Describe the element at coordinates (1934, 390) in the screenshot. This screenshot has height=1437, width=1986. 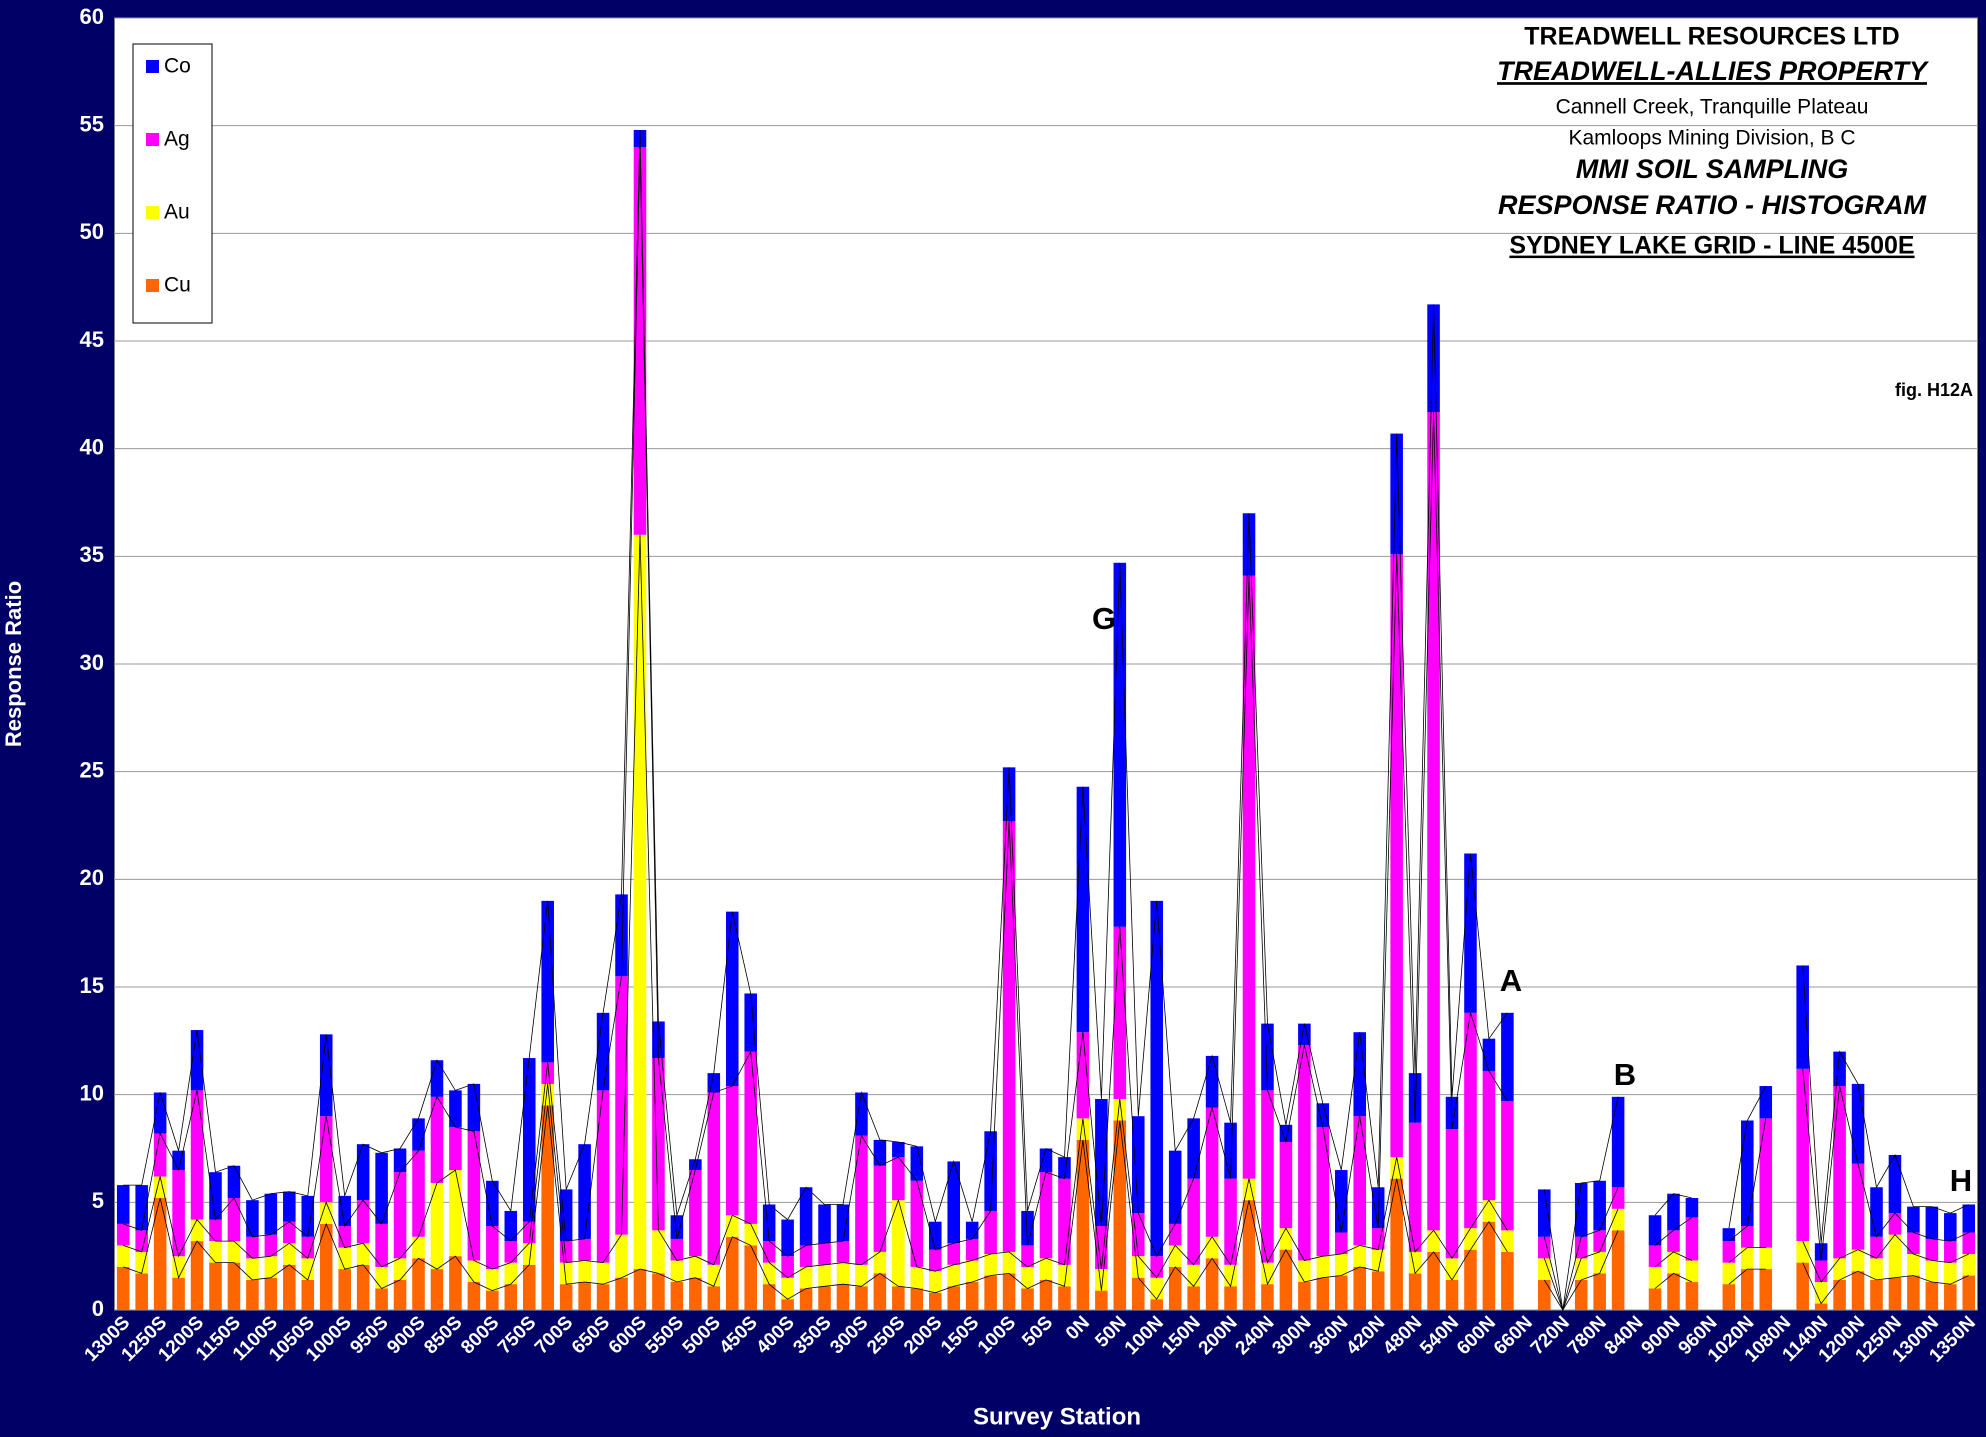
I see `figure-note: fig. H12A` at that location.